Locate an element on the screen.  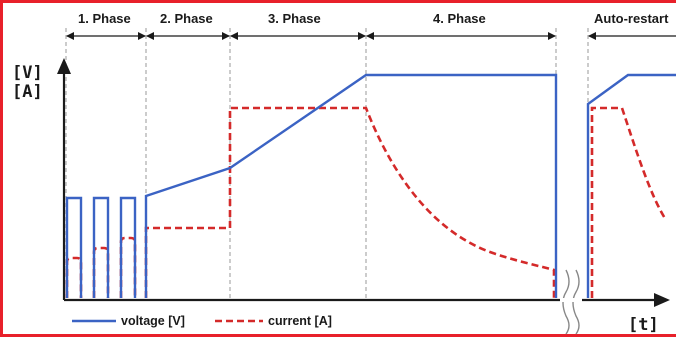
y-axis-label-voltage: [V] is located at coordinates (27, 73).